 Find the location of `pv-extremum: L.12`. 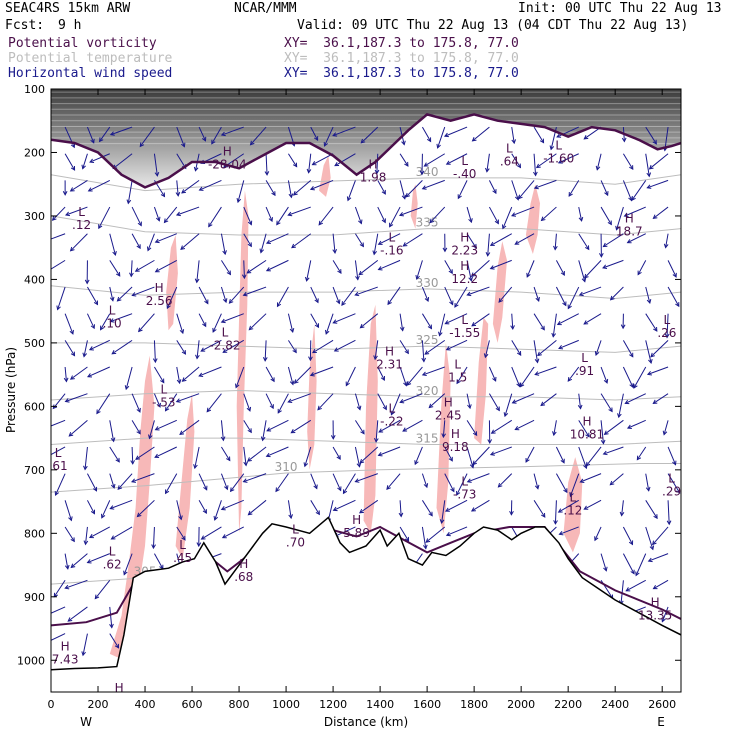

pv-extremum: L.12 is located at coordinates (81, 218).